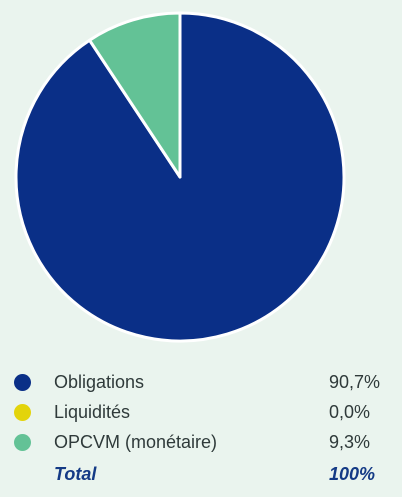 This screenshot has height=497, width=402. I want to click on total-label: Total, so click(75, 474).